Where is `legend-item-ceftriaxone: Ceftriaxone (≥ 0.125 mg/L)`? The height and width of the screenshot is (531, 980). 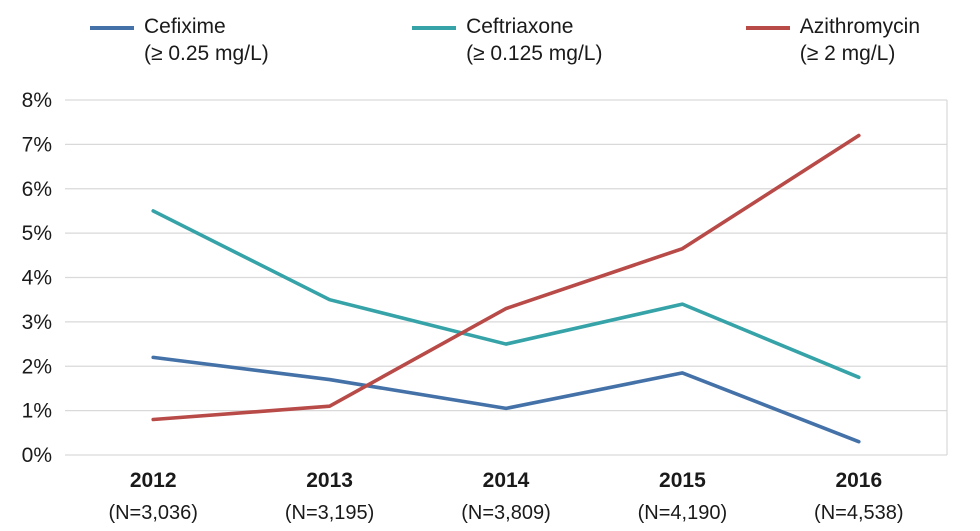
legend-item-ceftriaxone: Ceftriaxone (≥ 0.125 mg/L) is located at coordinates (507, 41).